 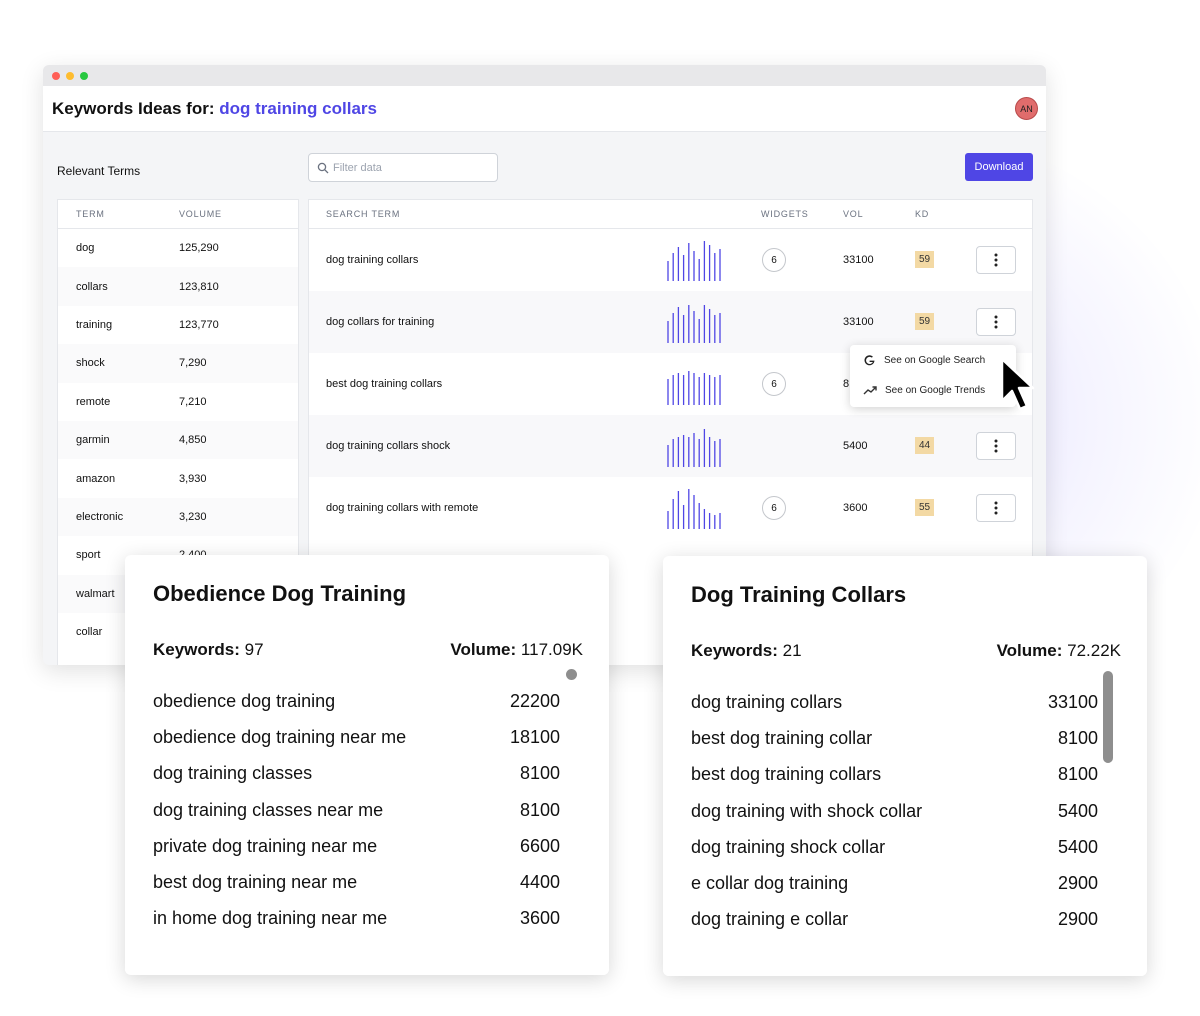 What do you see at coordinates (70, 75) in the screenshot?
I see `minimize-window-dot` at bounding box center [70, 75].